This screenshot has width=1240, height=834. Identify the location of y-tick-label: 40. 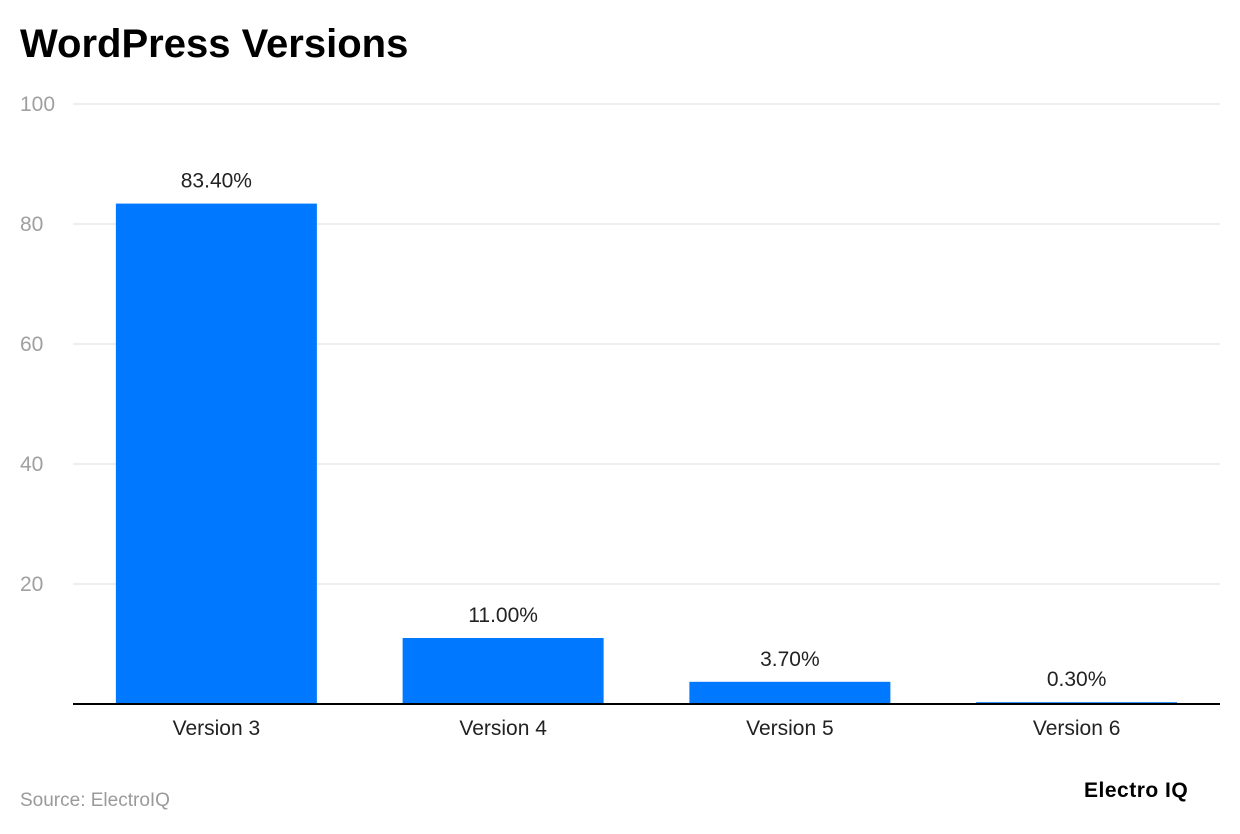
(31, 464).